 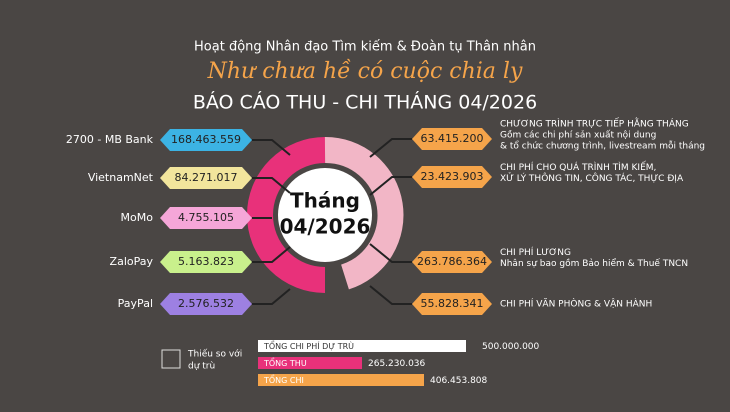 What do you see at coordinates (365, 71) in the screenshot?
I see `slogan: Như chưa hề có cuộc chia ly` at bounding box center [365, 71].